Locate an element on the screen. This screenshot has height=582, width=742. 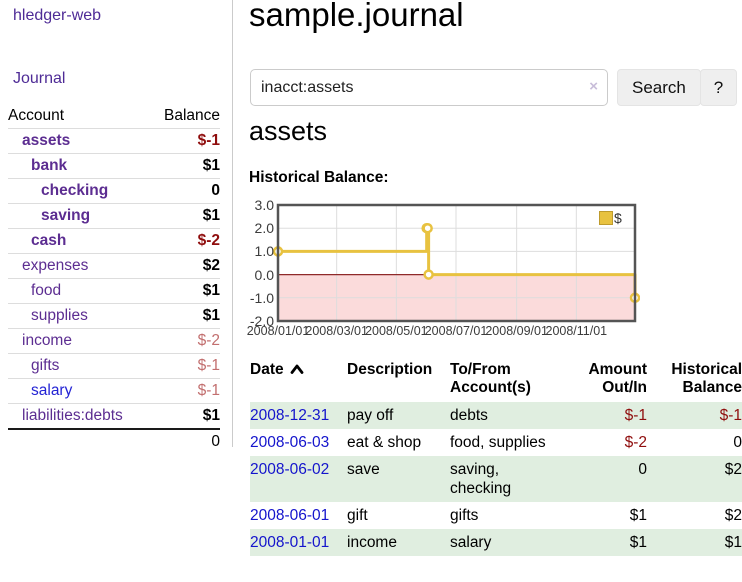
transaction-balance: $2 is located at coordinates (733, 469).